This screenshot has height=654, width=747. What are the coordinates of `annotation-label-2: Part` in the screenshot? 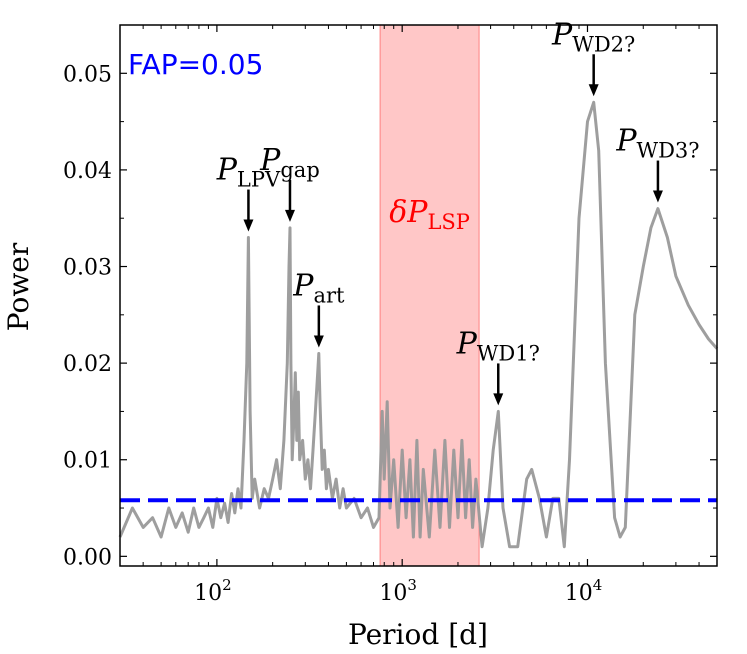 It's located at (318, 287).